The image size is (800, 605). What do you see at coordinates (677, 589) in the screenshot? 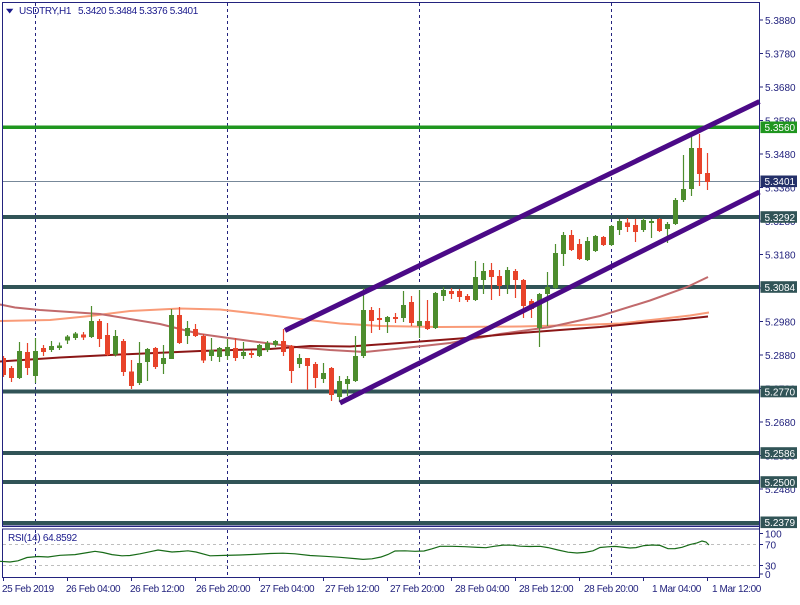
I see `svg-text: 1 Mar 04:00` at bounding box center [677, 589].